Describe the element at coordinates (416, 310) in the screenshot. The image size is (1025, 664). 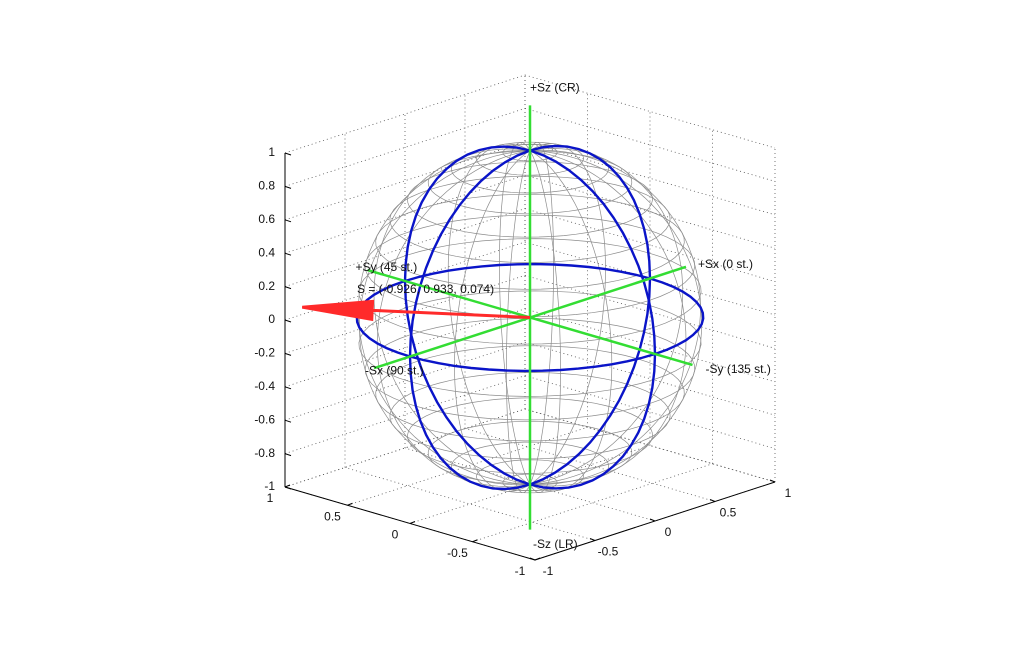
I see `stokes-vector` at that location.